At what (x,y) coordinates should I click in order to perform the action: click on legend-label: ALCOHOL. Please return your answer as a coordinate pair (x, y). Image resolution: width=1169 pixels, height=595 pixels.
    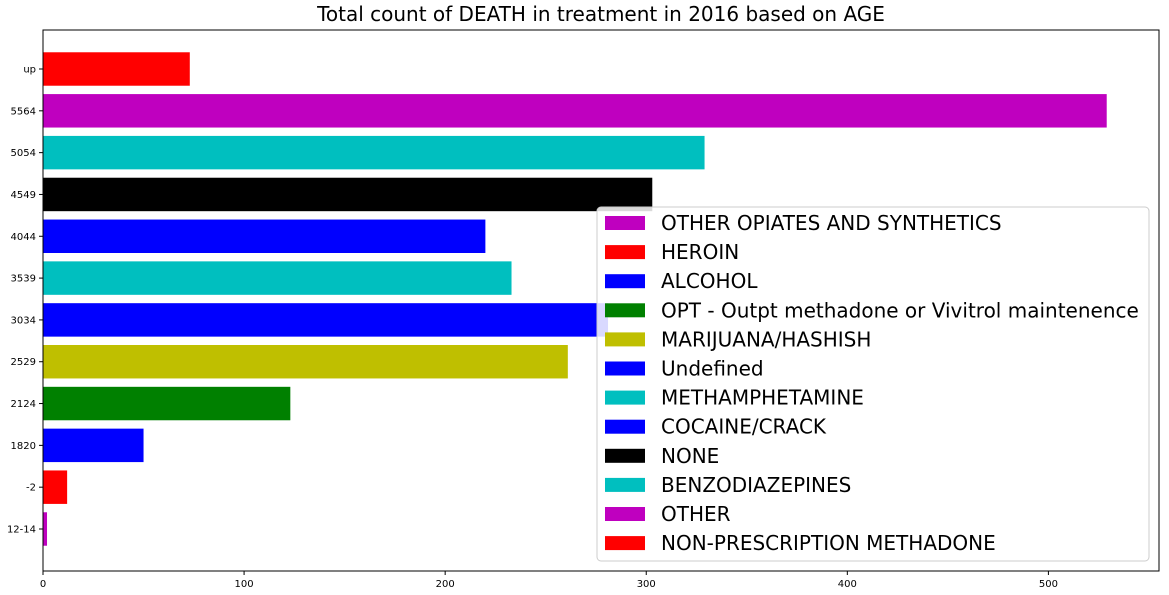
    Looking at the image, I should click on (709, 281).